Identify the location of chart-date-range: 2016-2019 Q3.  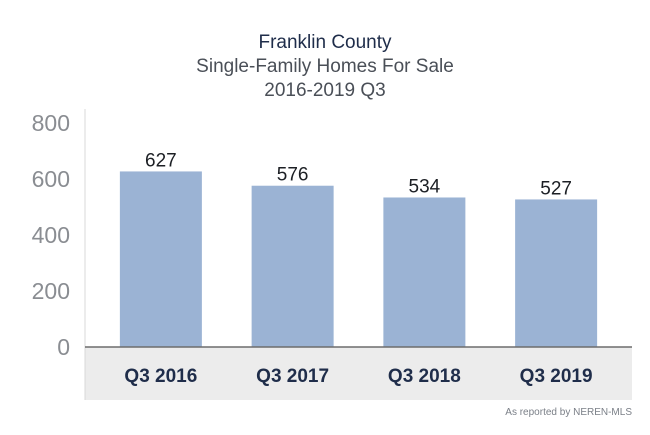
(325, 90).